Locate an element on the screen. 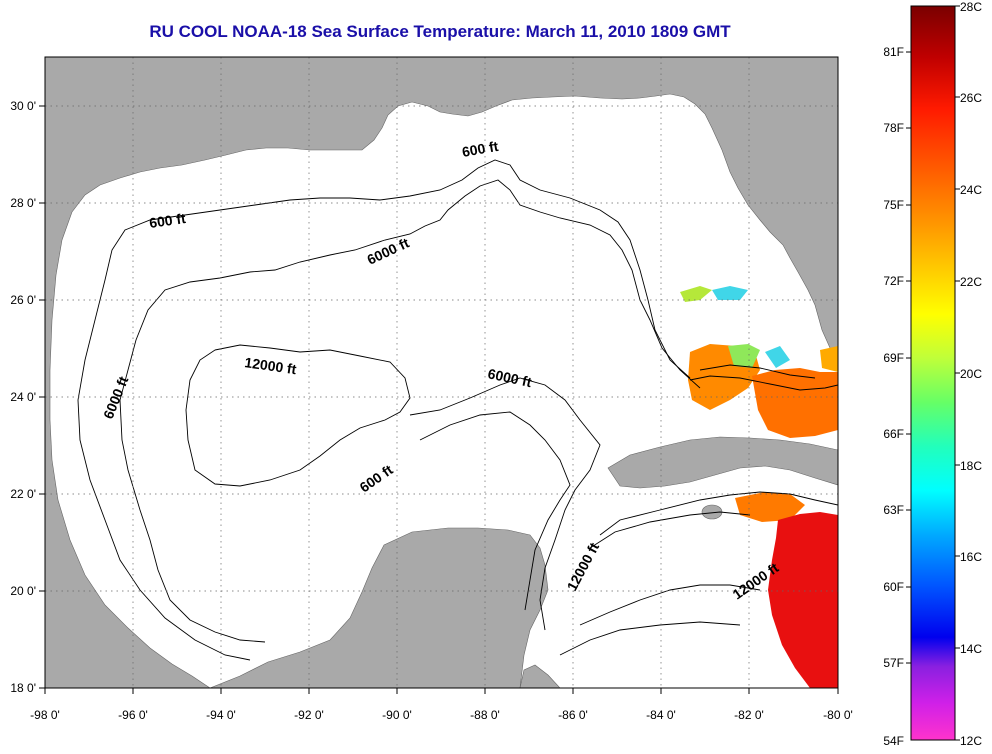 The height and width of the screenshot is (754, 992). colorbar-fahrenheit-label: 54F is located at coordinates (893, 741).